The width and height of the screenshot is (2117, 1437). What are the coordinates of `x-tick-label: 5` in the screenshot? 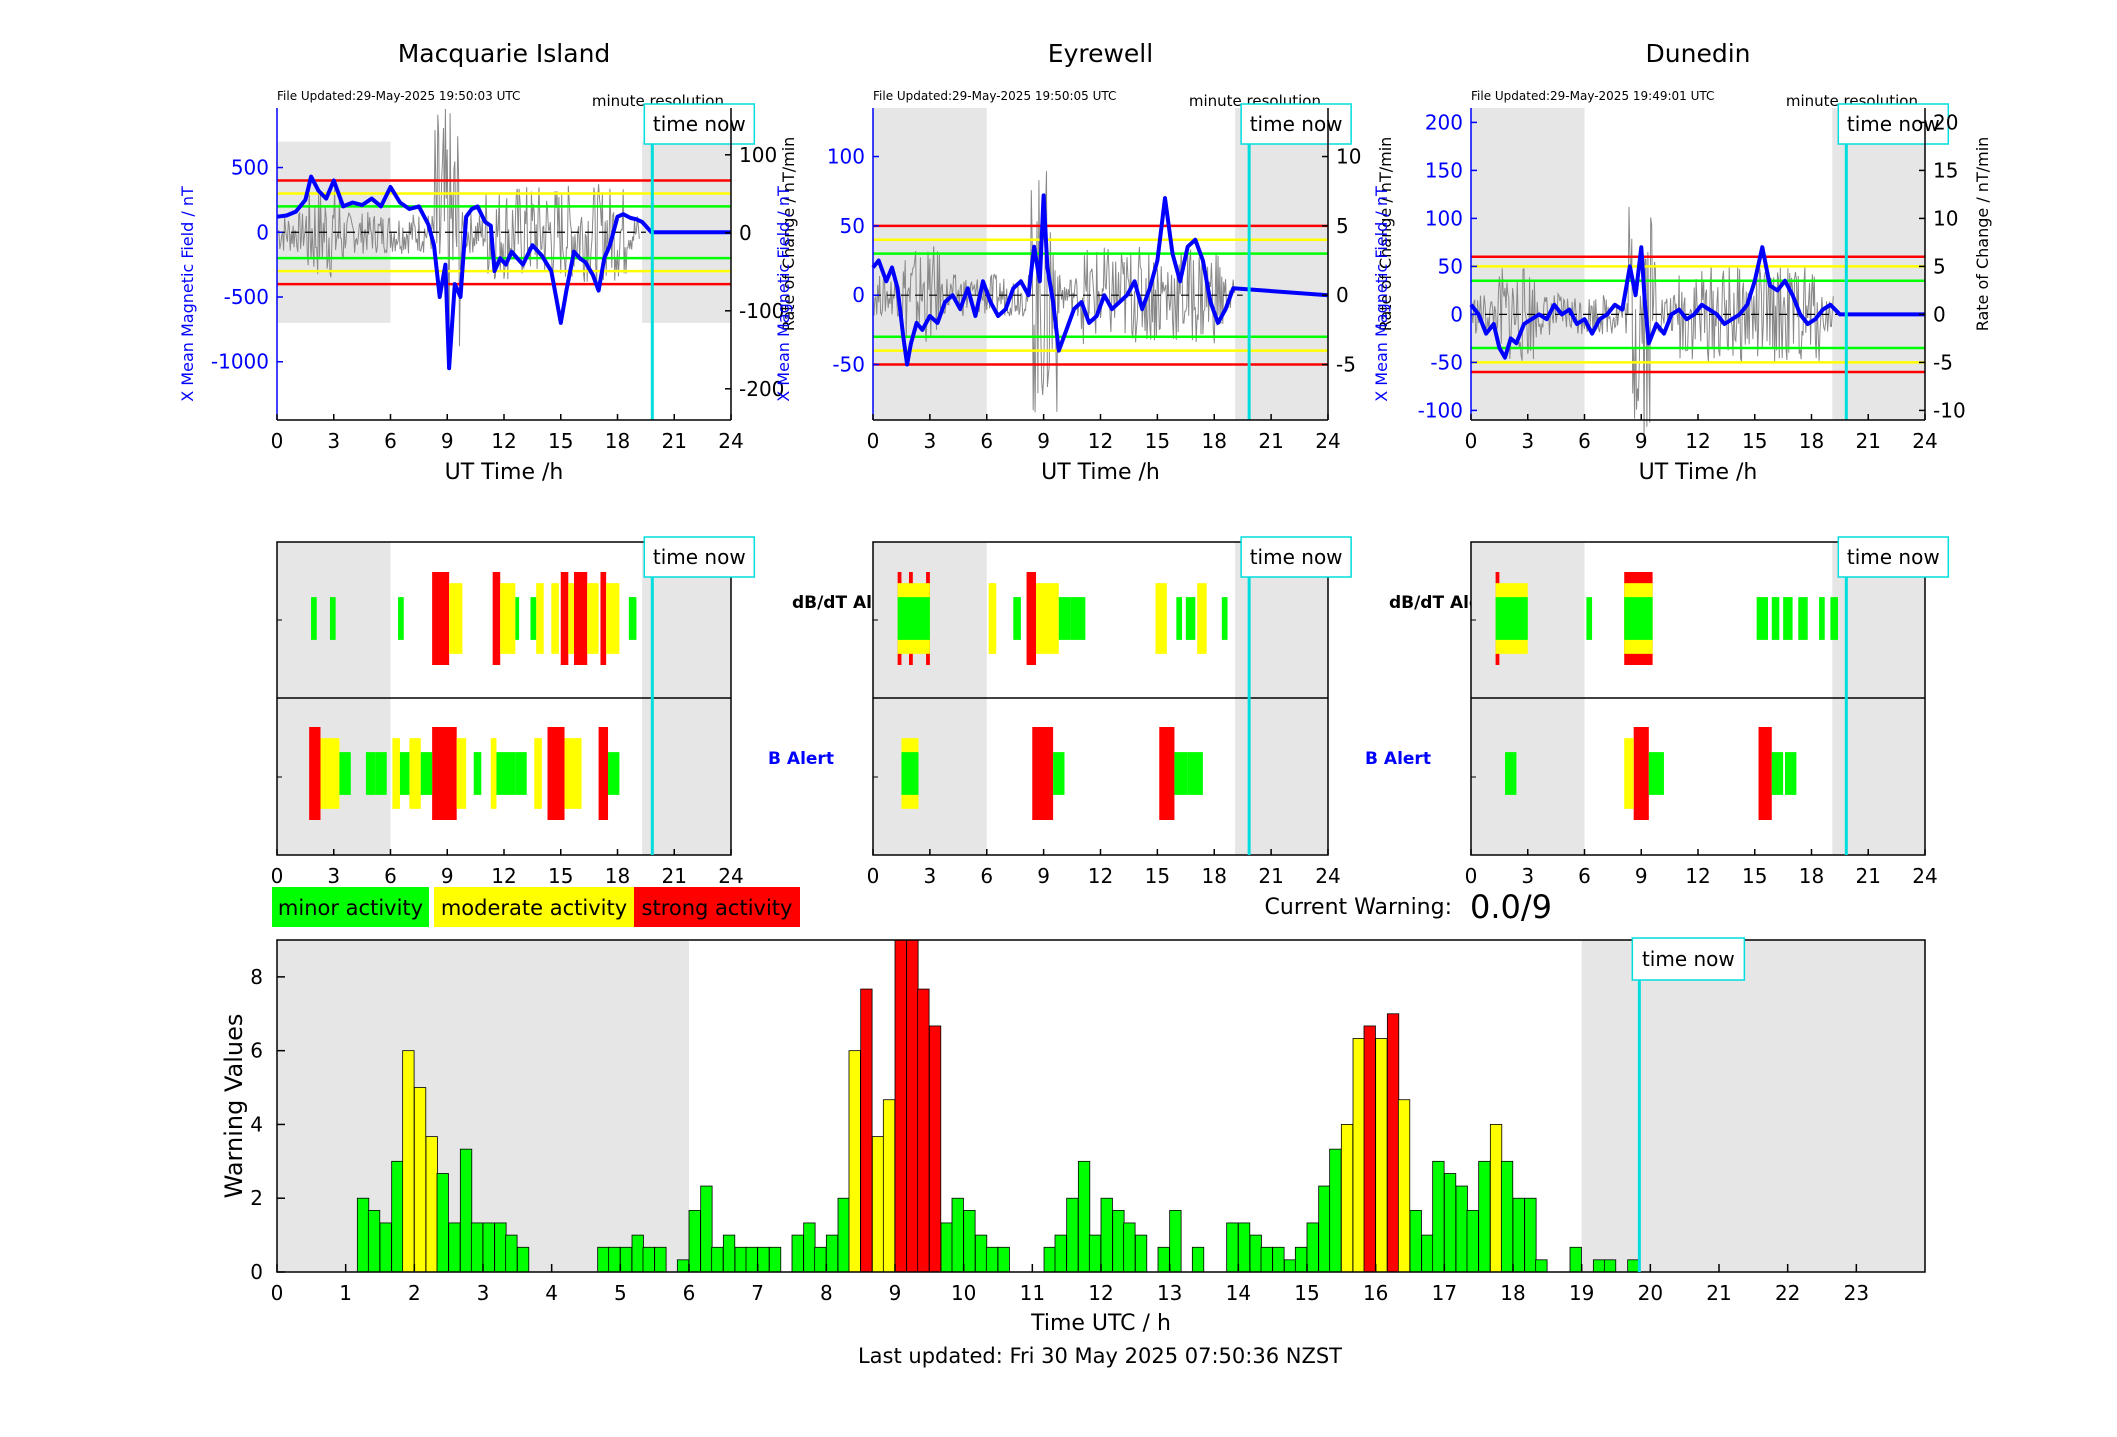 It's located at (620, 1293).